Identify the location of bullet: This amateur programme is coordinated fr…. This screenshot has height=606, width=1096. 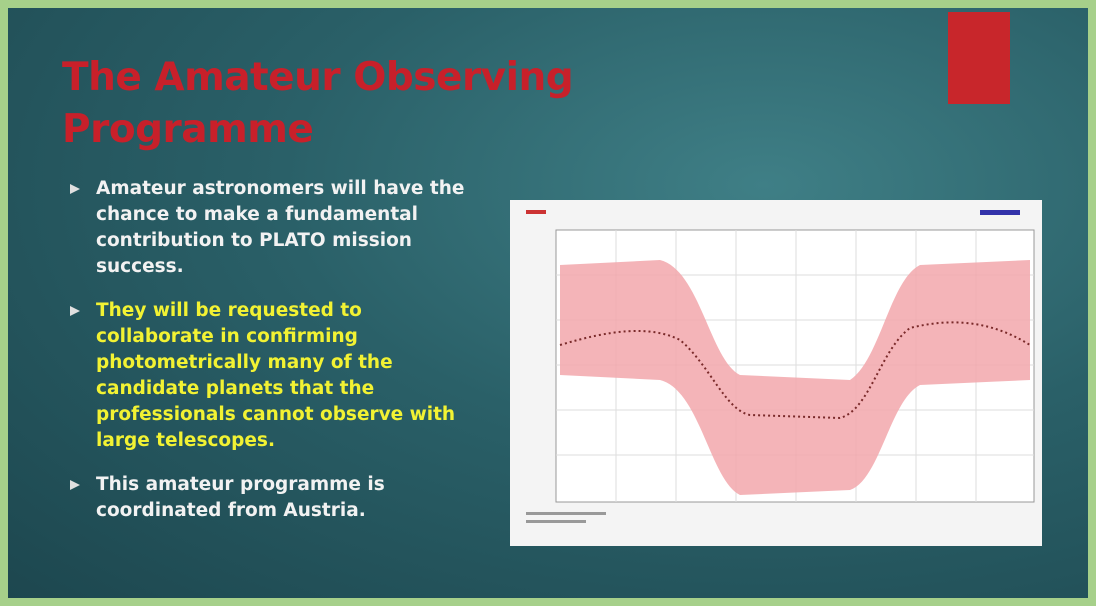
(276, 498).